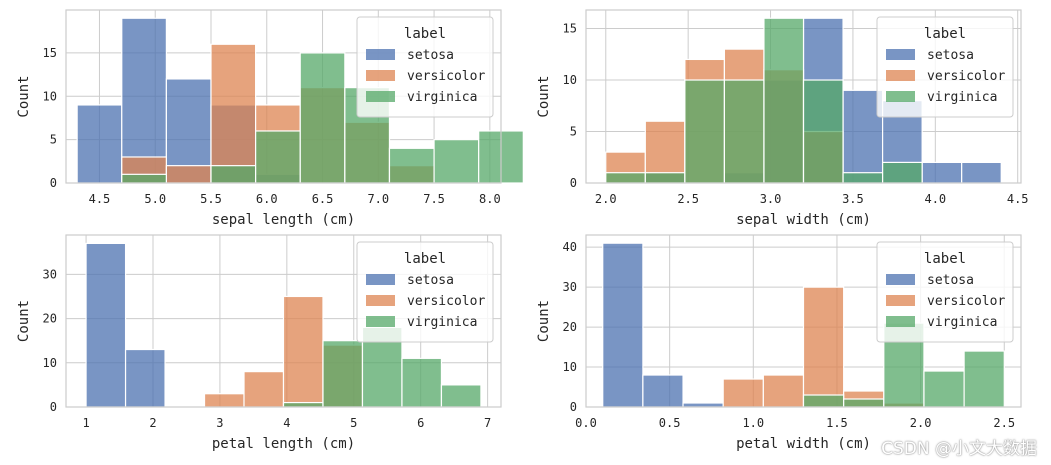 The image size is (1051, 465). I want to click on x-tick-label: 5, so click(353, 423).